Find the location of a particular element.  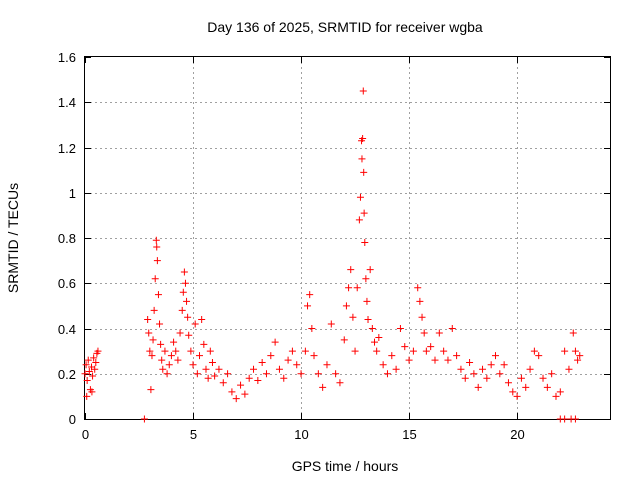

x-tick-label: 5 is located at coordinates (193, 434).